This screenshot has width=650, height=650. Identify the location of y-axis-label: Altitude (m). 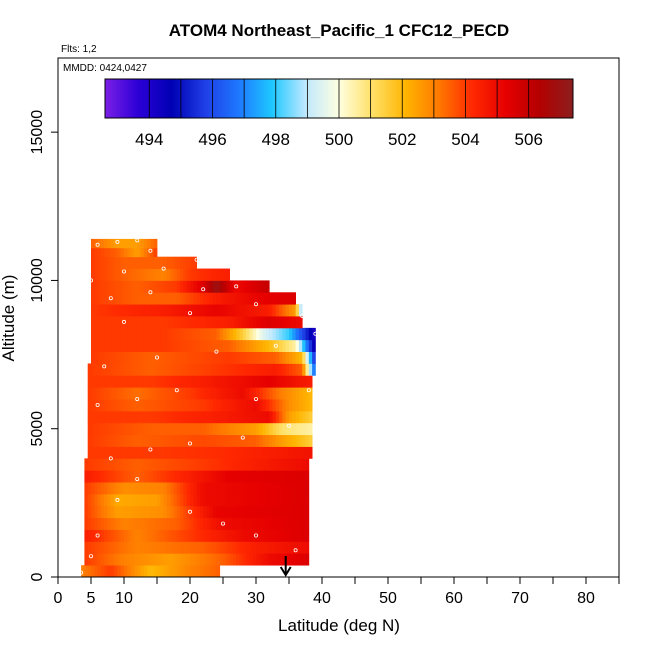
(9, 318).